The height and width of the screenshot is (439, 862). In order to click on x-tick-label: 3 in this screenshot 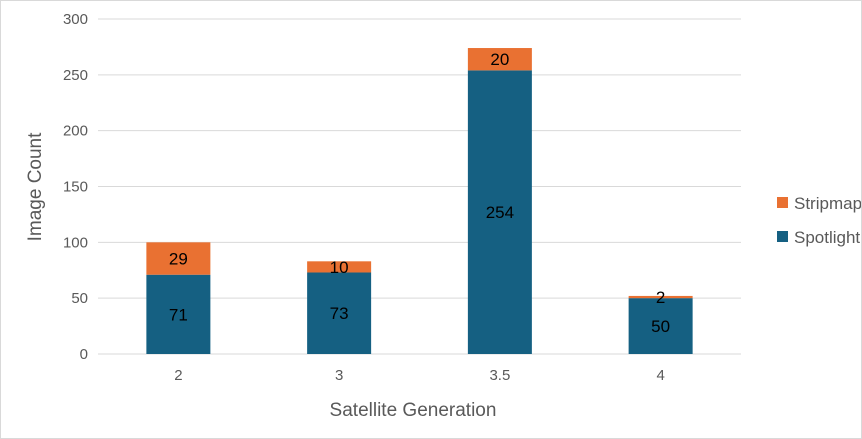, I will do `click(339, 375)`.